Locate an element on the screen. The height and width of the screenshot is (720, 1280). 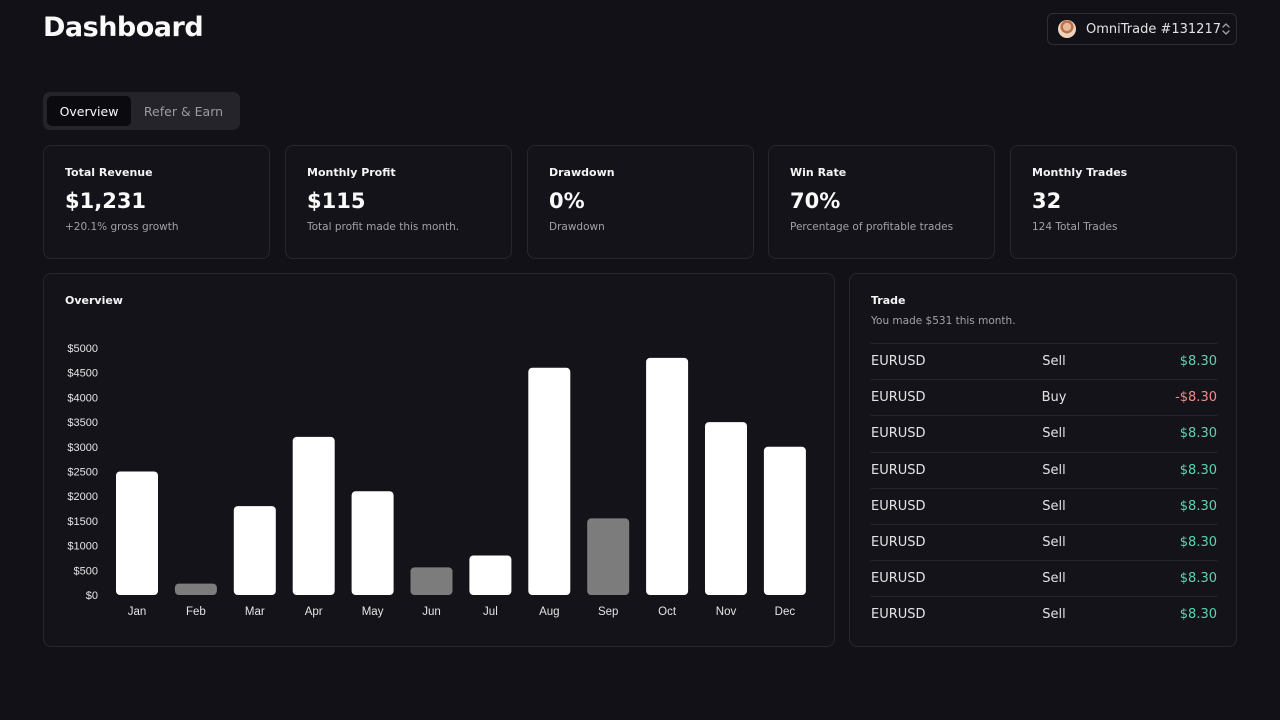
x-tick-label: Oct is located at coordinates (667, 612).